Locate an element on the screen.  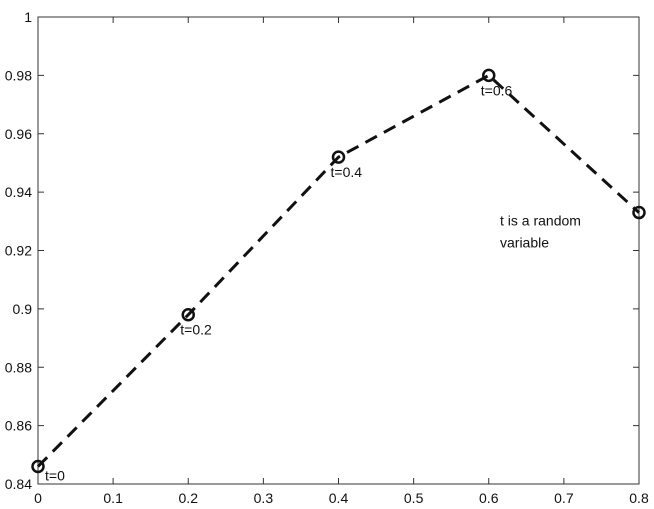
x-tick-label: 0.5 is located at coordinates (414, 498).